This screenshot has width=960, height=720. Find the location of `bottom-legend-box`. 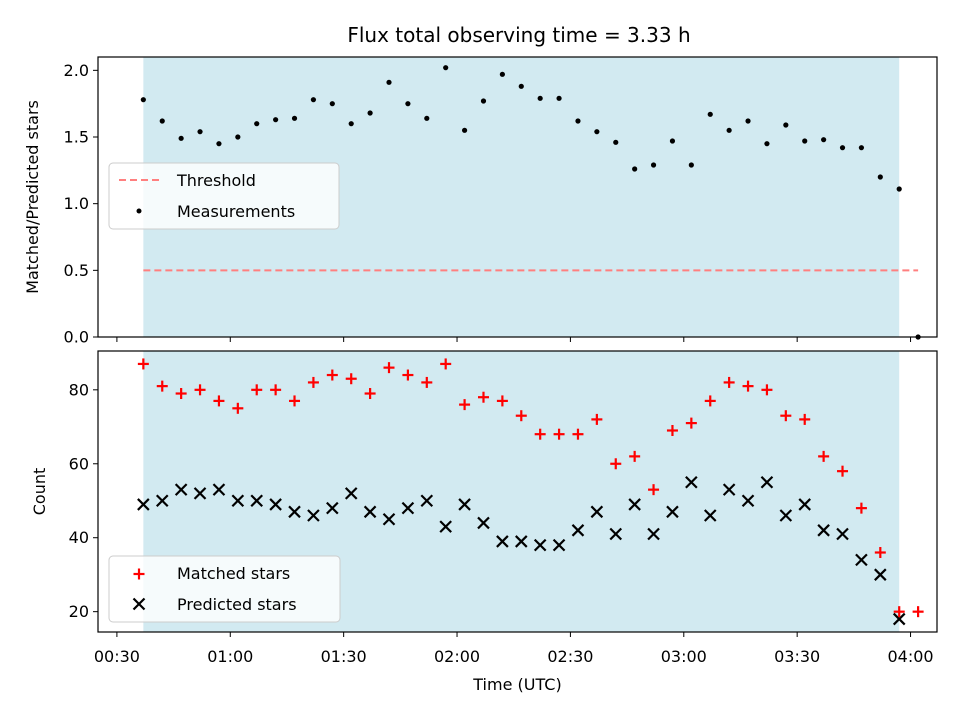

bottom-legend-box is located at coordinates (224, 589).